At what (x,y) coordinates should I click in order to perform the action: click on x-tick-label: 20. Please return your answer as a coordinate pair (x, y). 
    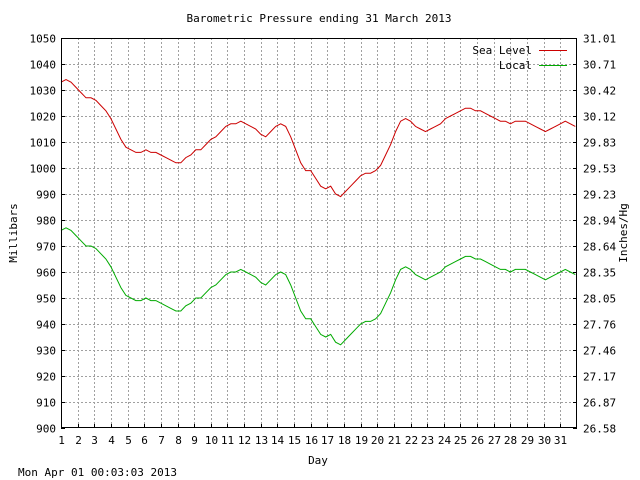
    Looking at the image, I should click on (377, 440).